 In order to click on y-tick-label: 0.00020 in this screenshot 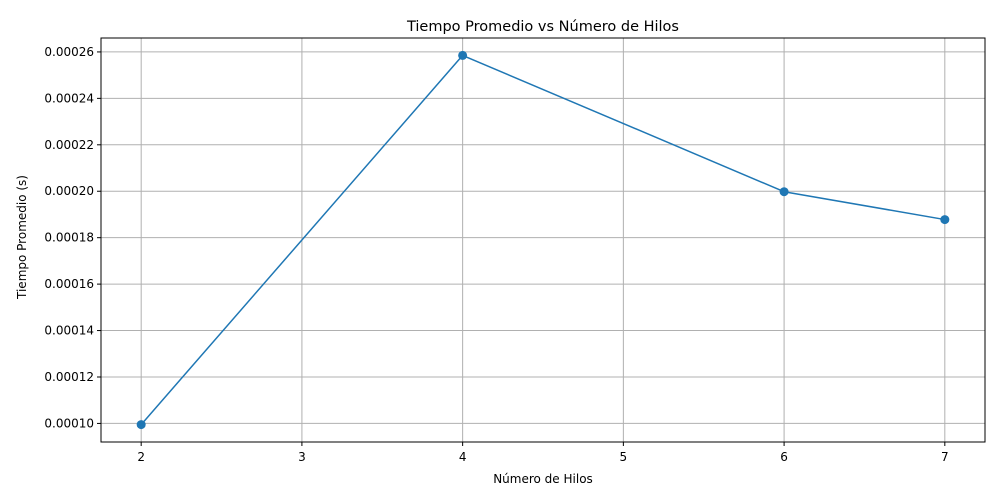, I will do `click(69, 191)`.